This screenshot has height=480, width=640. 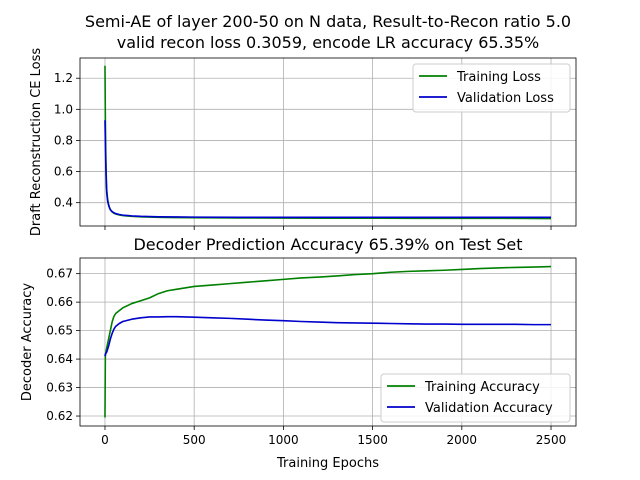 I want to click on loss-ytick-label: 0.4, so click(x=63, y=203).